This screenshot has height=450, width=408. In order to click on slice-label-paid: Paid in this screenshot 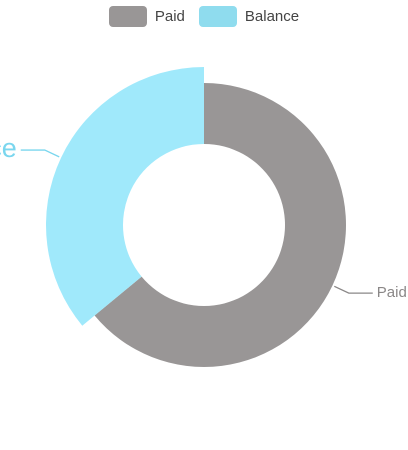, I will do `click(392, 292)`.